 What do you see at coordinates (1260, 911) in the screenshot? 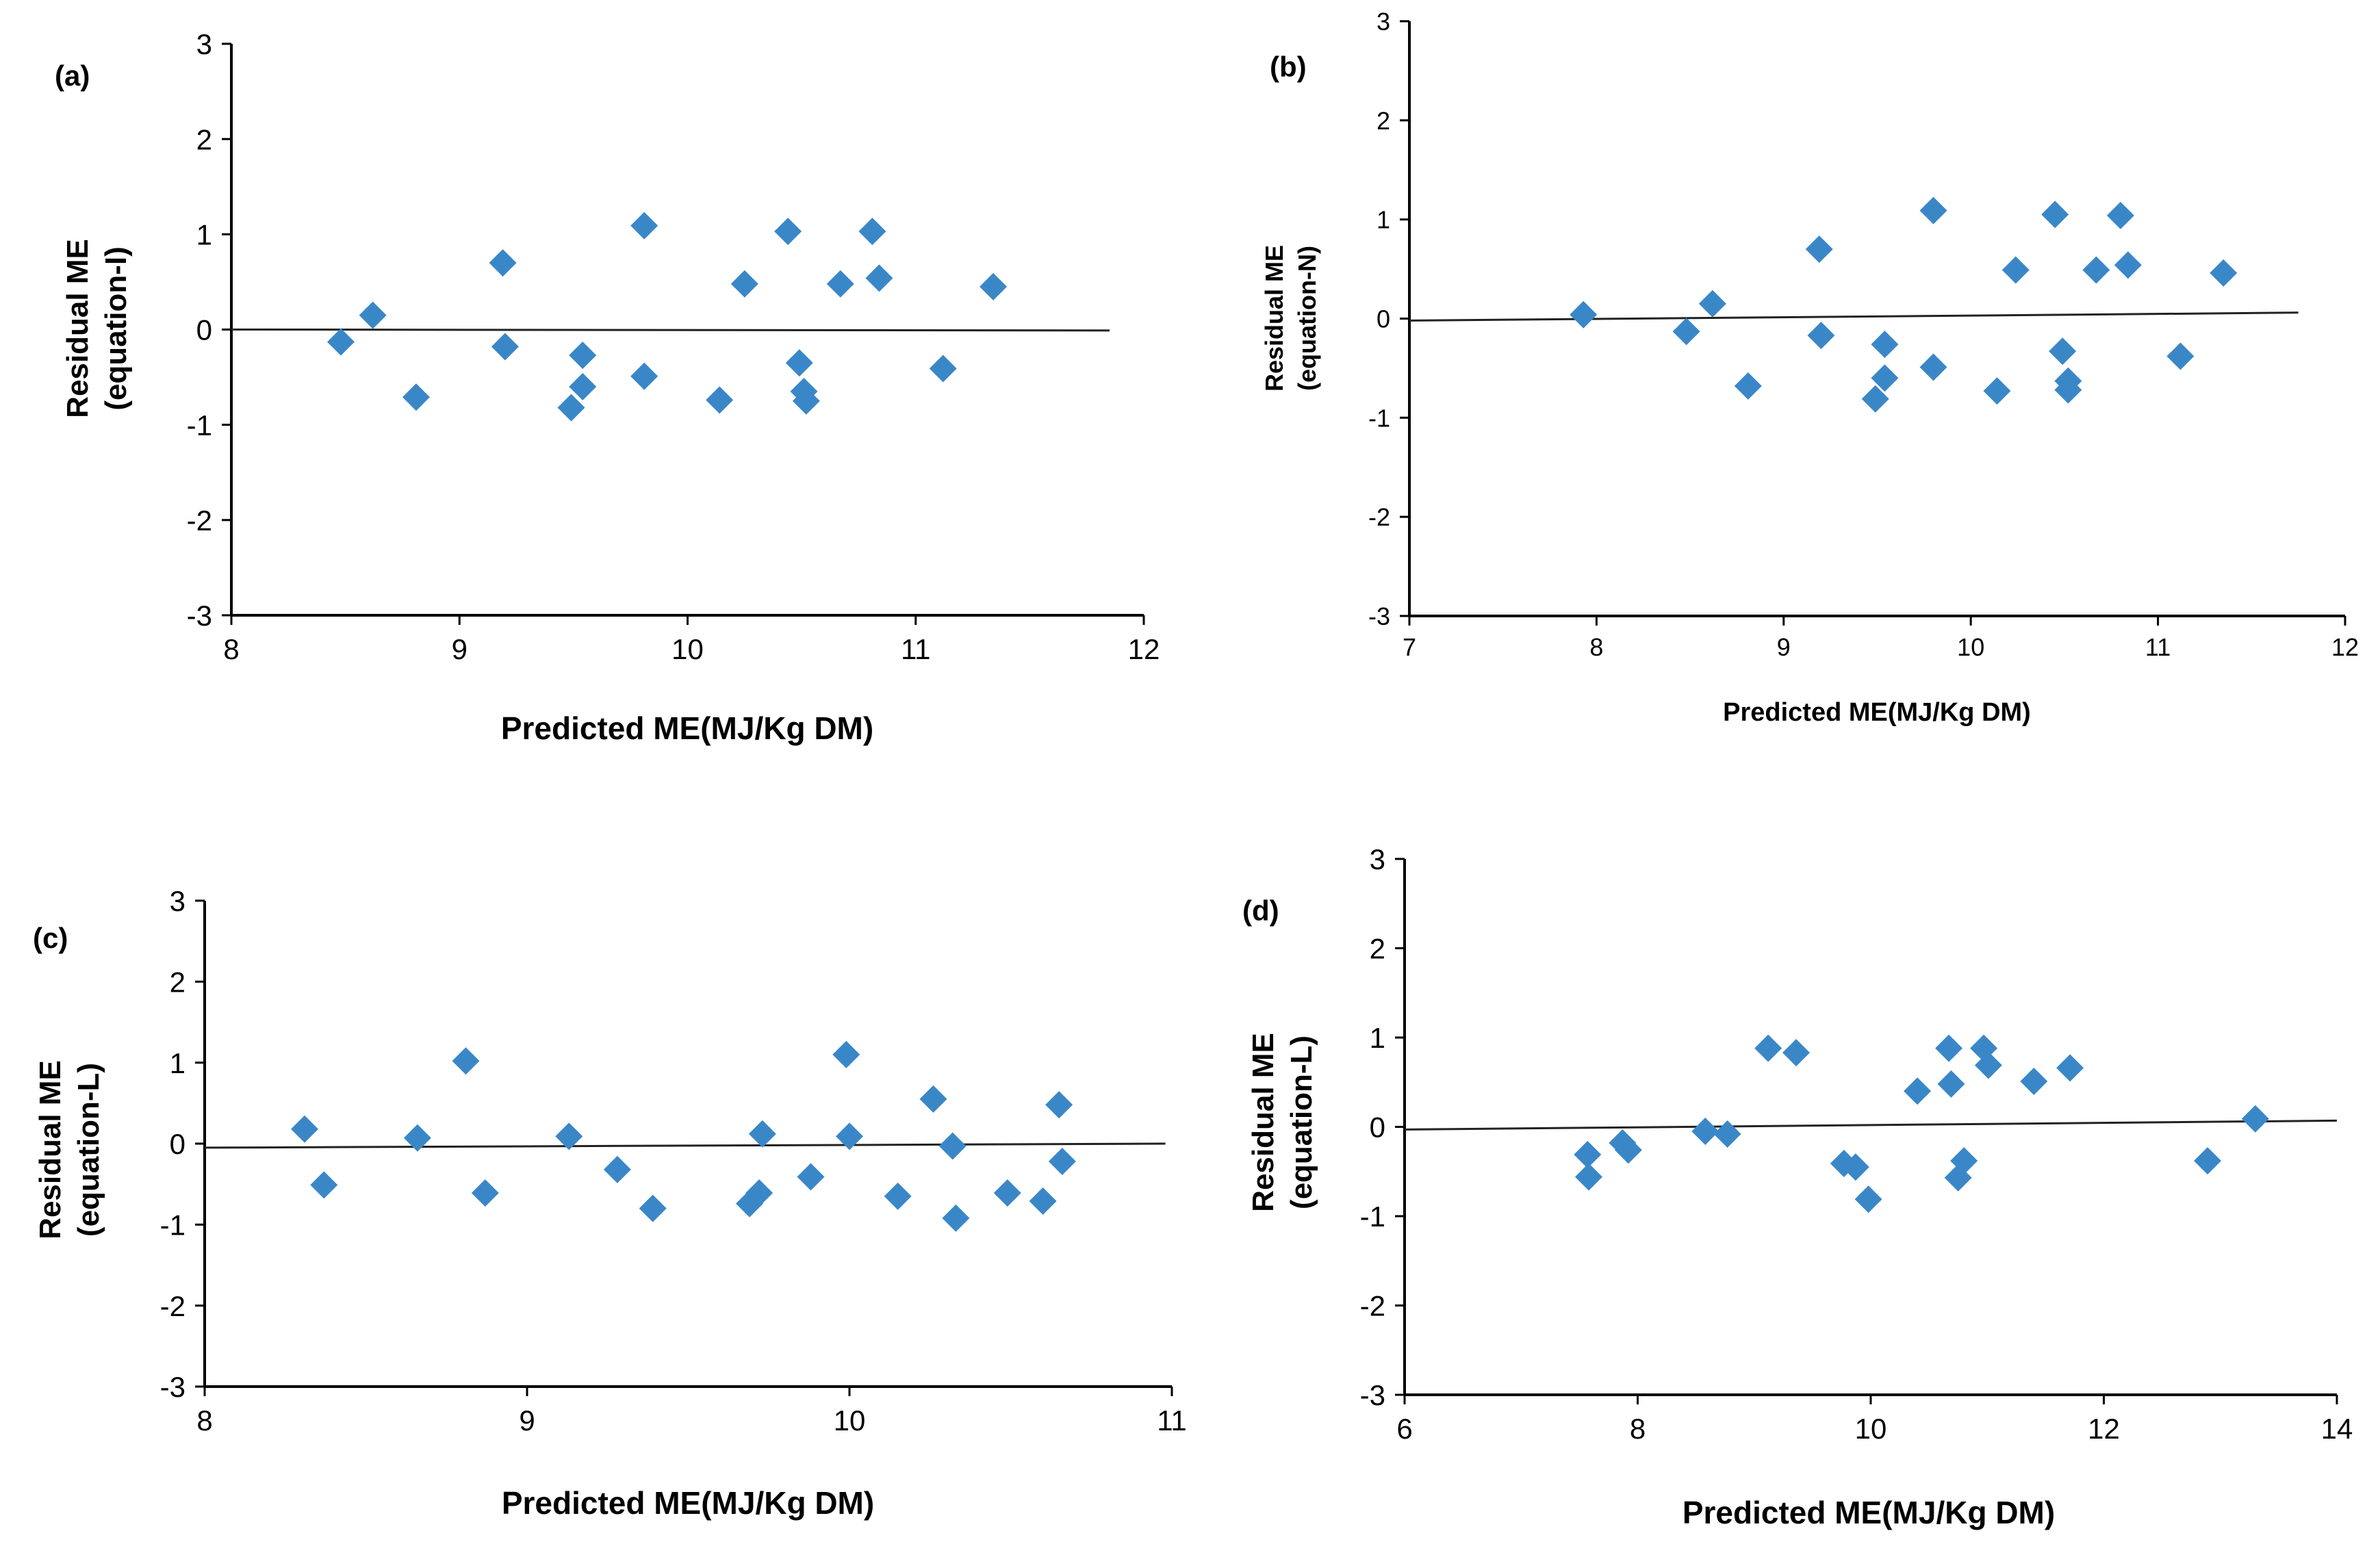
I see `panel-label: (d)` at bounding box center [1260, 911].